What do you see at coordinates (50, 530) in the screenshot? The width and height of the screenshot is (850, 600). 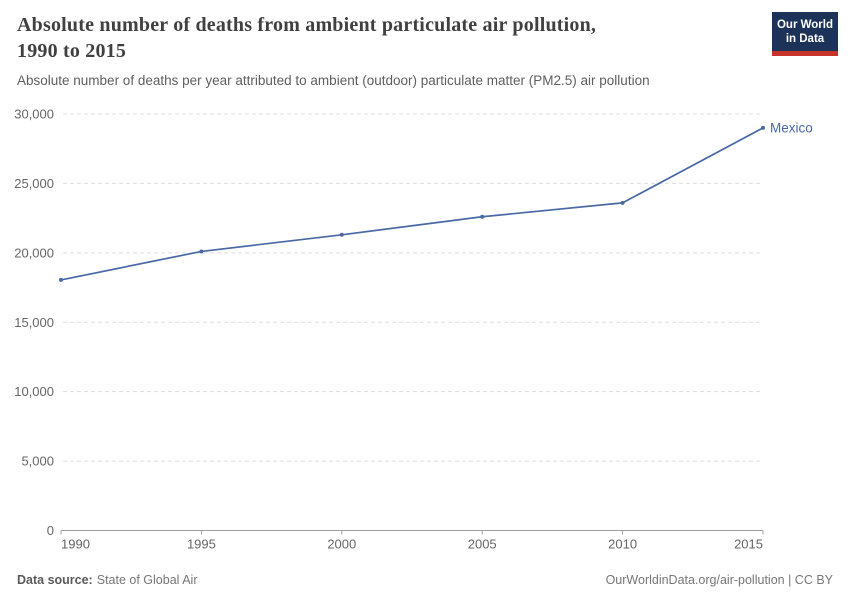 I see `y-tick-label: 0` at bounding box center [50, 530].